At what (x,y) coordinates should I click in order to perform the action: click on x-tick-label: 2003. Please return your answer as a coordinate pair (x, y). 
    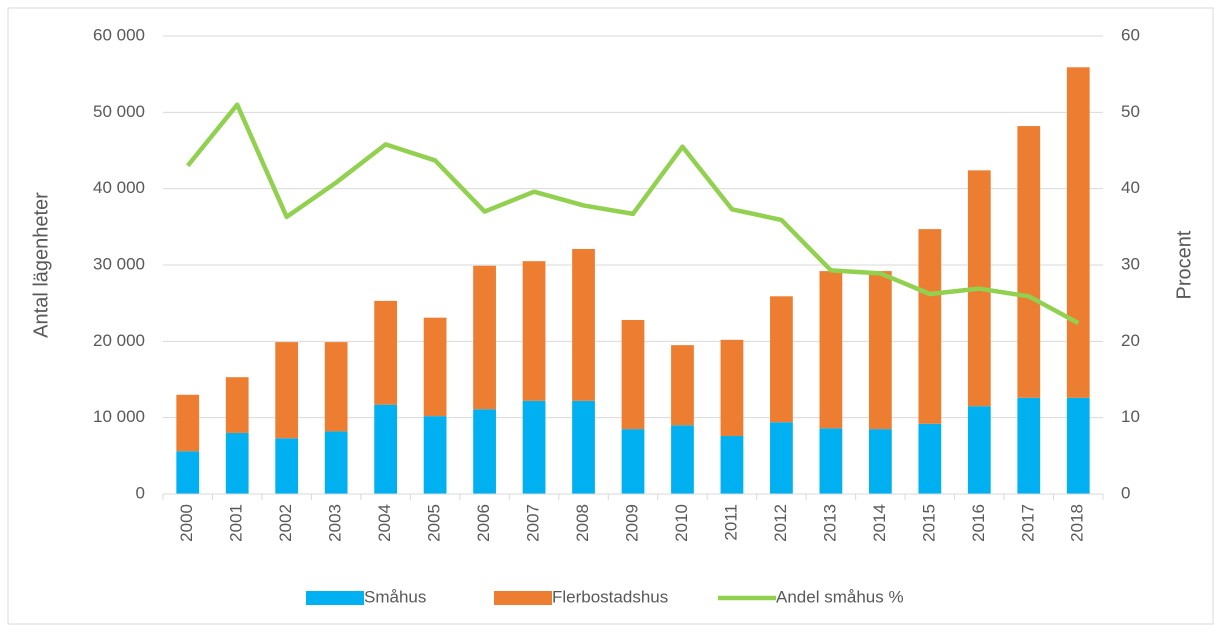
    Looking at the image, I should click on (335, 523).